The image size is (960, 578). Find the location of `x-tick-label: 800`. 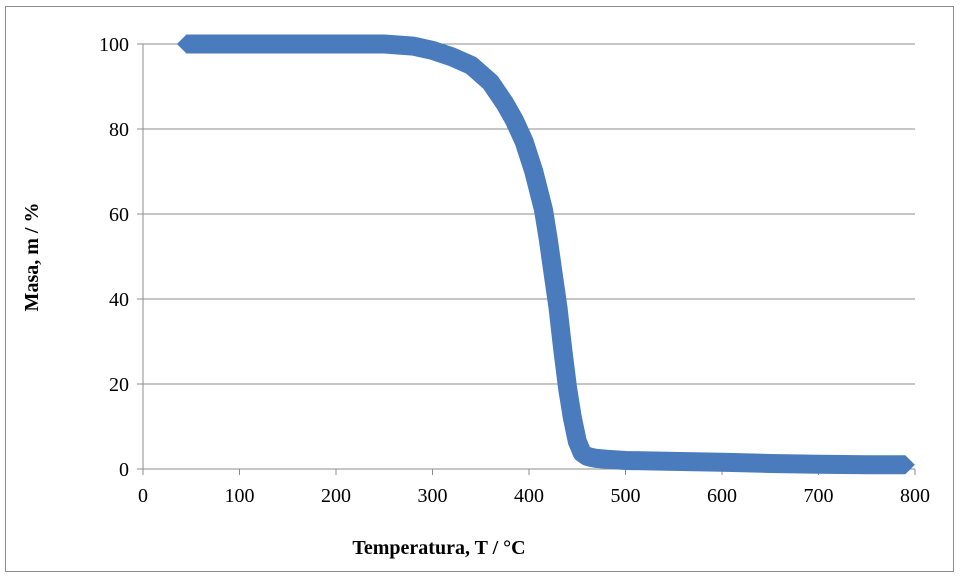

x-tick-label: 800 is located at coordinates (915, 496).